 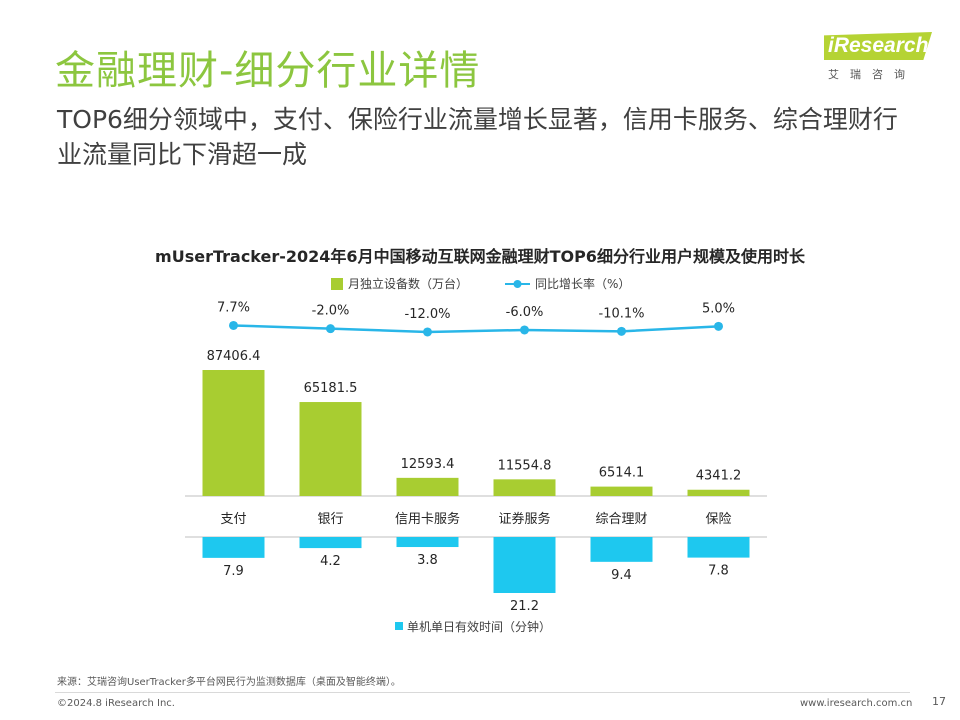 I want to click on category-label: 银行, so click(x=330, y=519).